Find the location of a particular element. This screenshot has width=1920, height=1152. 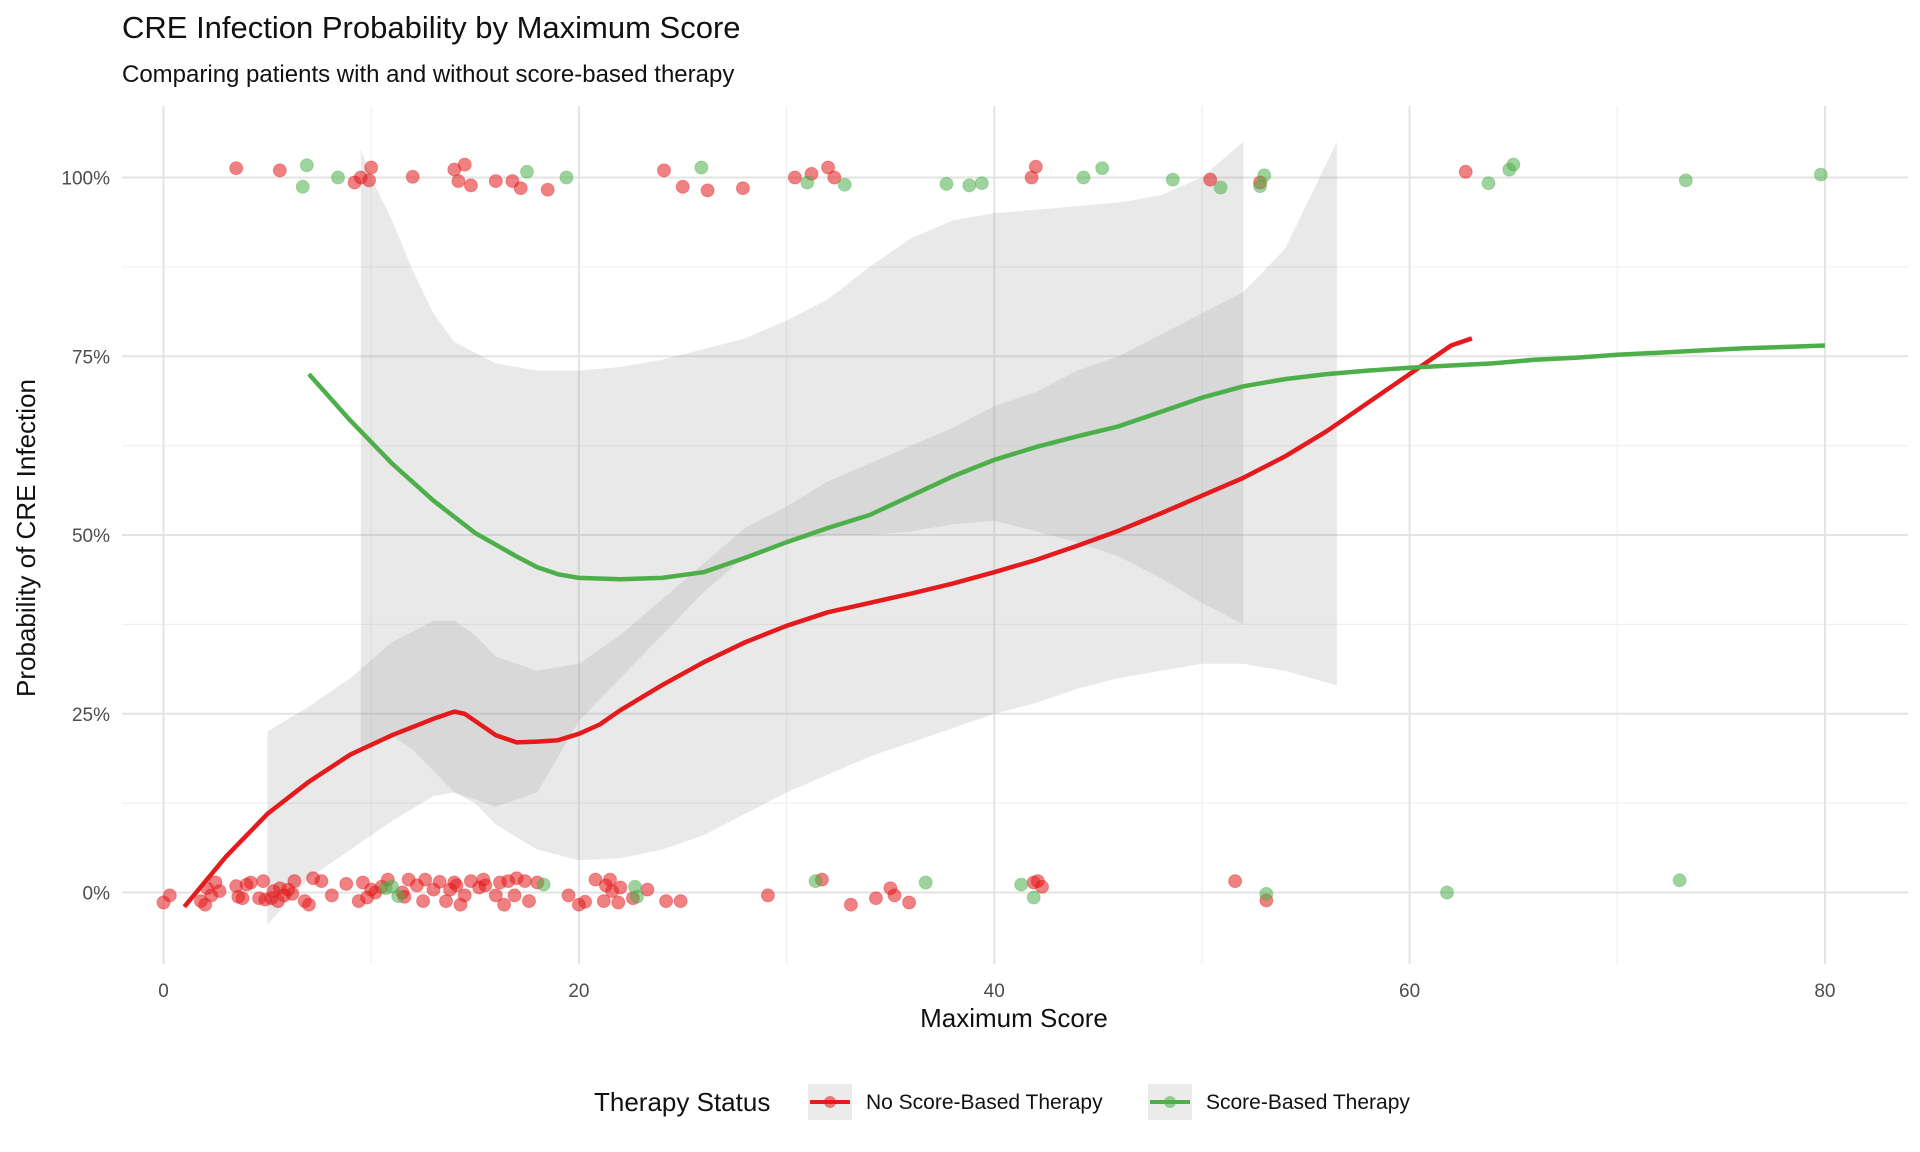

x-tick-label: 40 is located at coordinates (994, 991).